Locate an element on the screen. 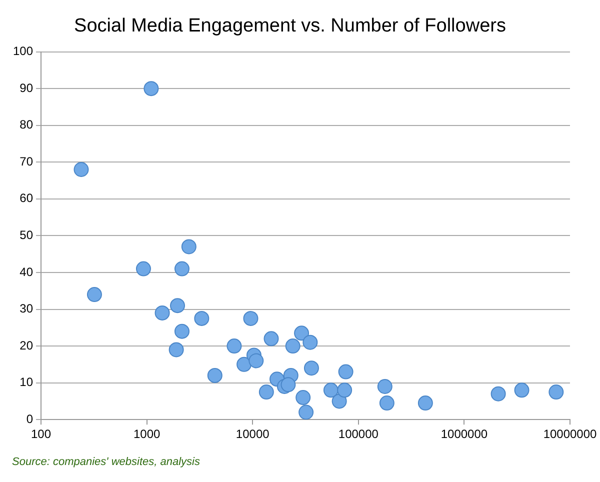 The image size is (600, 482). x-tick-label: 1000000 is located at coordinates (464, 434).